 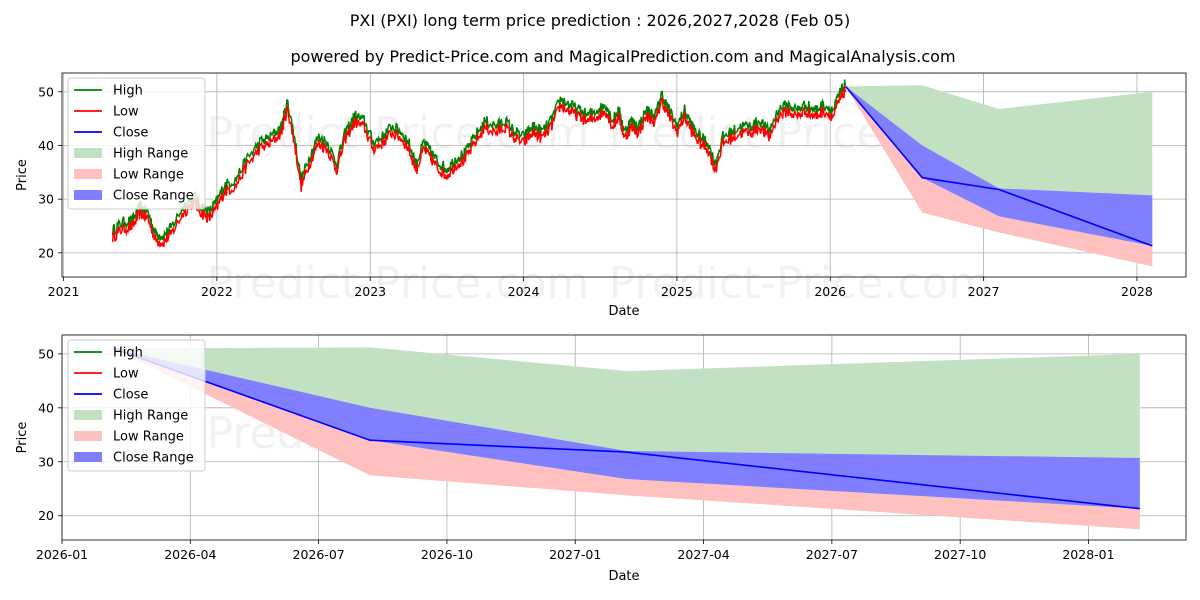 I want to click on x-tick-label: 2026-04, so click(x=190, y=554).